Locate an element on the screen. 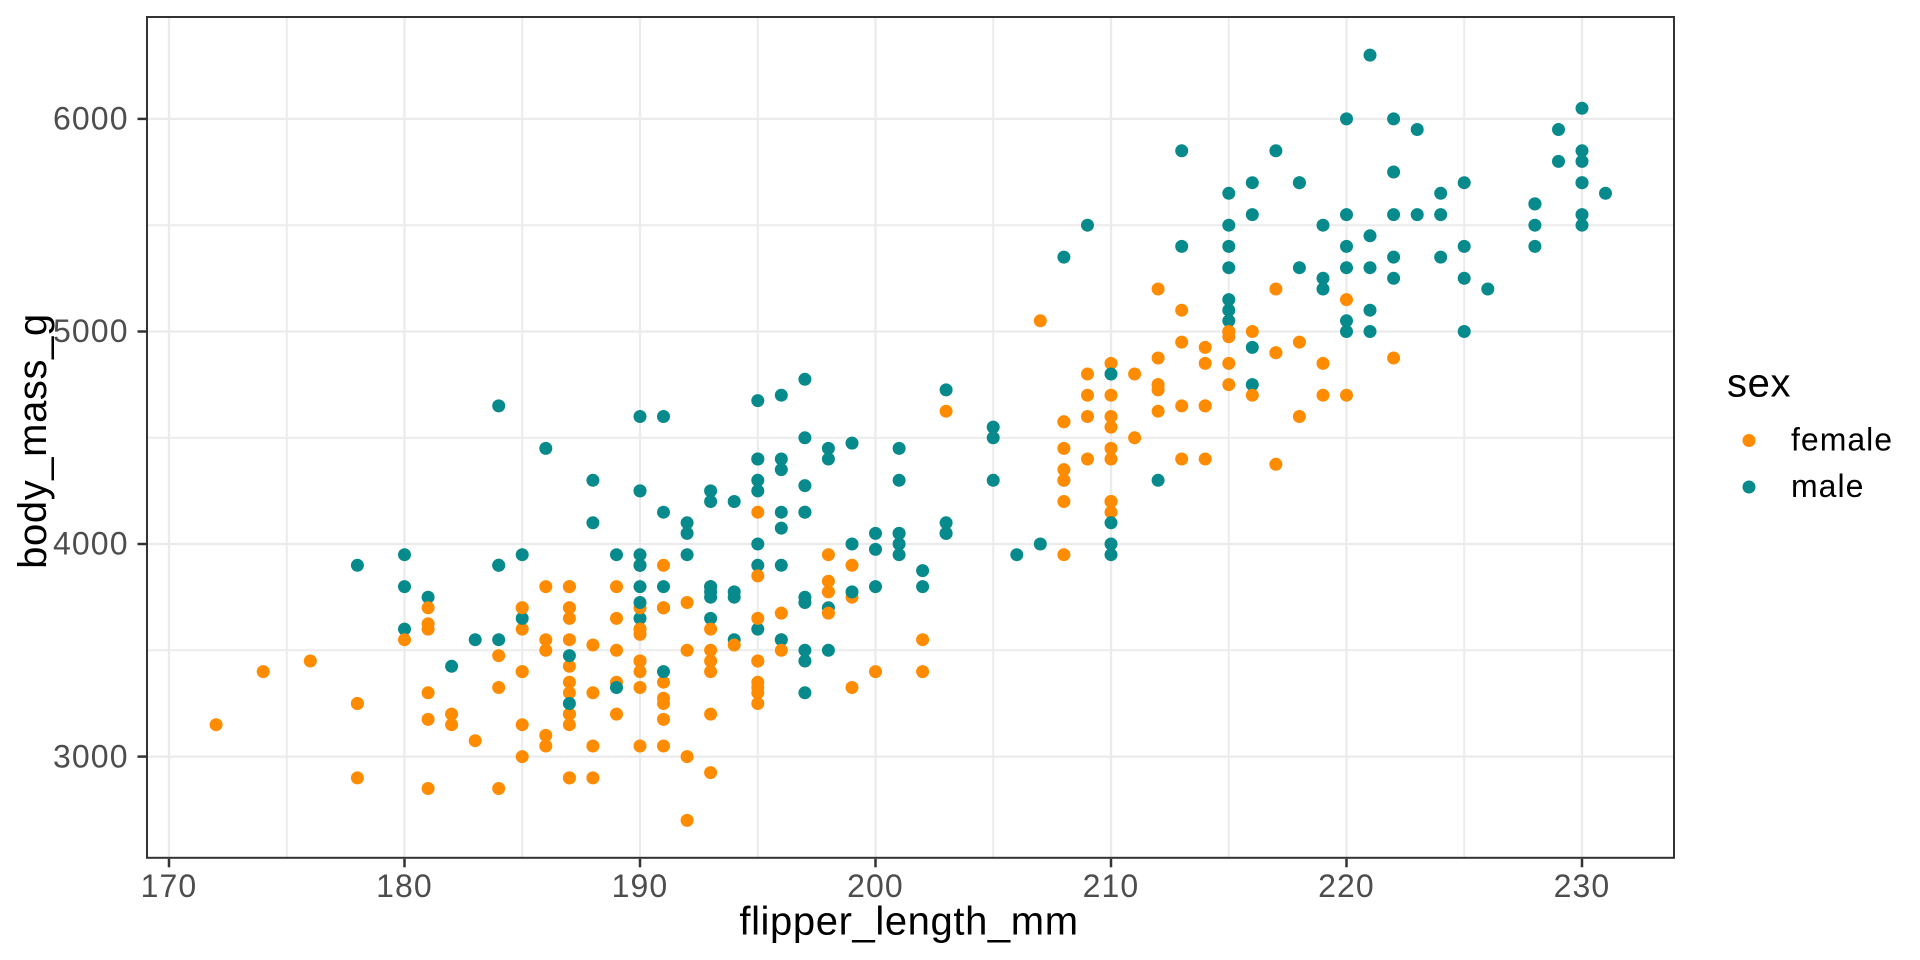 This screenshot has height=960, width=1920. svg-text: 4000 is located at coordinates (91, 544).